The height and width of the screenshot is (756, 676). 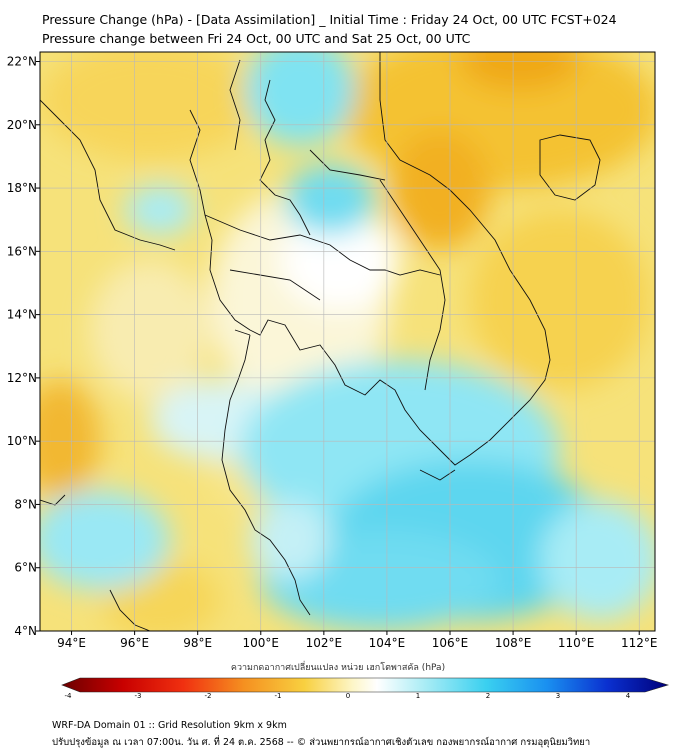 I want to click on lon-label: 108°E, so click(x=513, y=643).